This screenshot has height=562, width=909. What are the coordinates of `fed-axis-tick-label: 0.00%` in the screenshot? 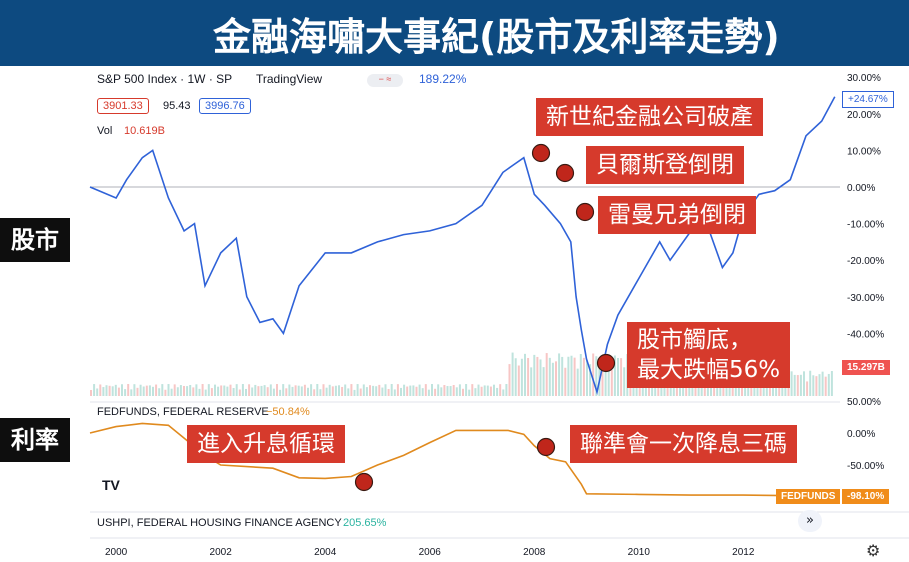 It's located at (861, 434).